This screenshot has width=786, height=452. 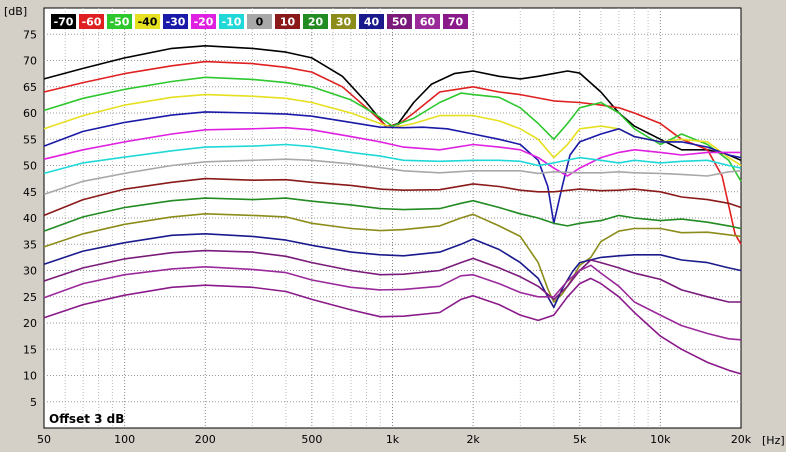 What do you see at coordinates (392, 159) in the screenshot?
I see `series-line-minus10` at bounding box center [392, 159].